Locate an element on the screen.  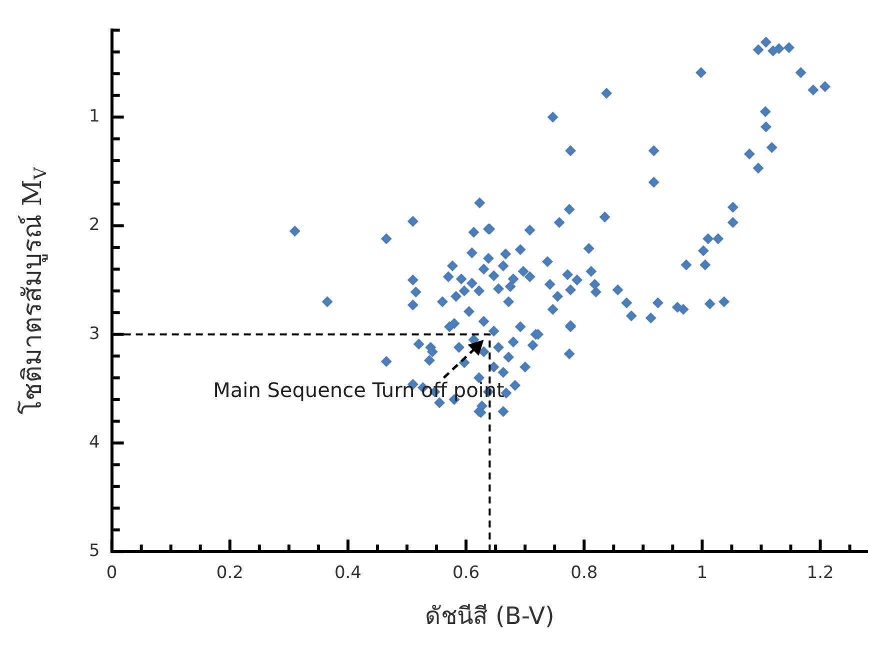
y-tick-label: 5 is located at coordinates (94, 551).